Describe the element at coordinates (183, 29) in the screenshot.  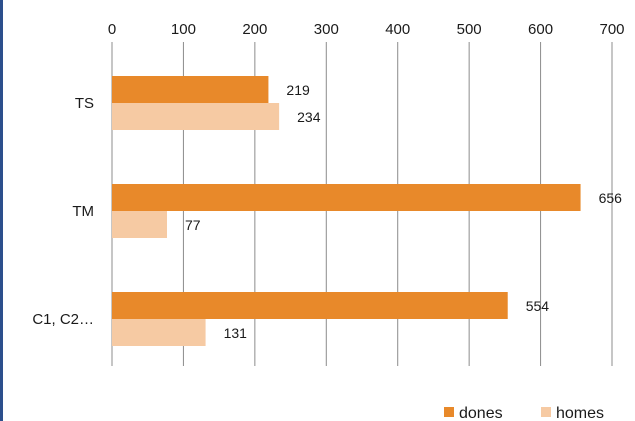
I see `x-tick-label: 100` at that location.